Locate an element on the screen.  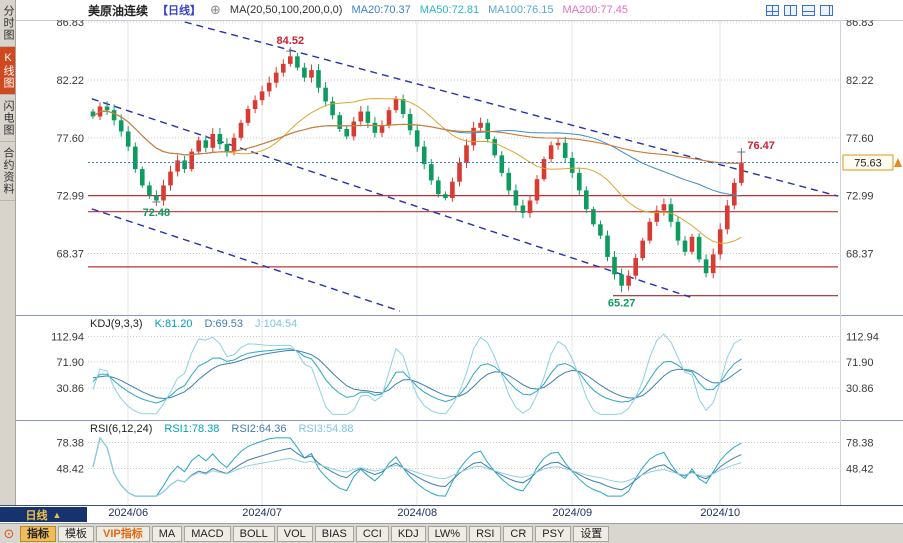
layout-horizontal-split-icon is located at coordinates (808, 10).